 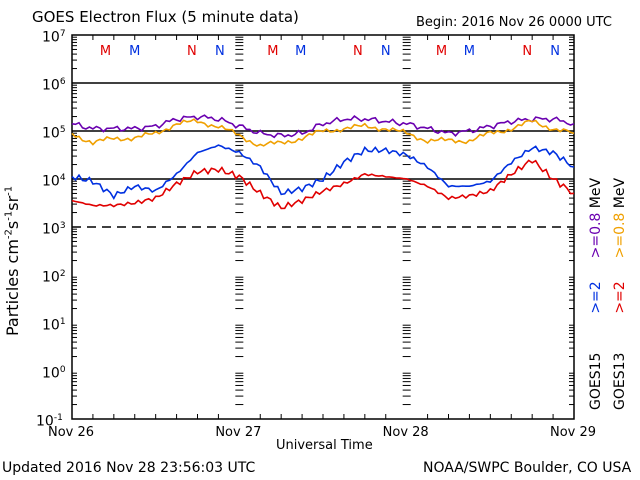 What do you see at coordinates (165, 17) in the screenshot?
I see `chart-title: GOES Electron Flux (5 minute data)` at bounding box center [165, 17].